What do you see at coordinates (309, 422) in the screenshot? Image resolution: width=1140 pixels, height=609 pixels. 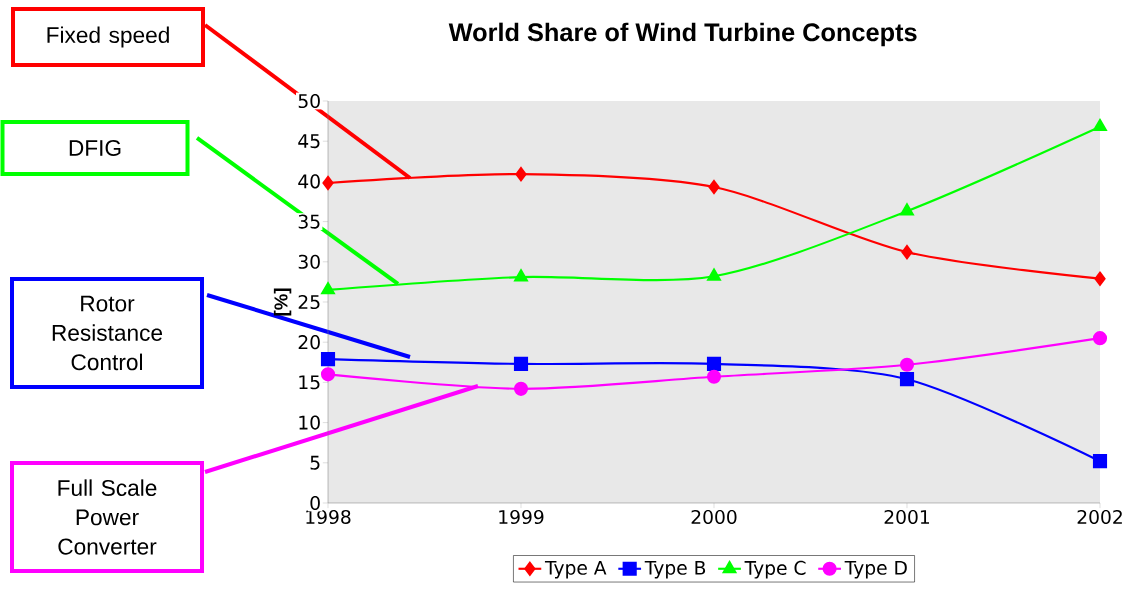 I see `y-tick-label: 10` at bounding box center [309, 422].